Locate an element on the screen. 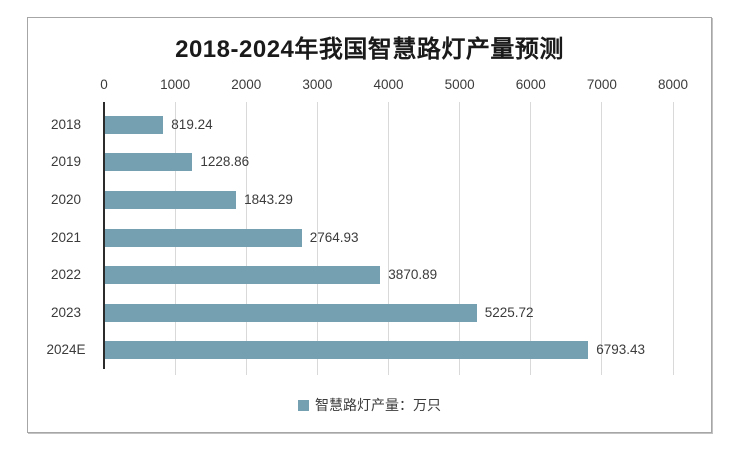 The height and width of the screenshot is (464, 740). value-label: 3870.89 is located at coordinates (413, 275).